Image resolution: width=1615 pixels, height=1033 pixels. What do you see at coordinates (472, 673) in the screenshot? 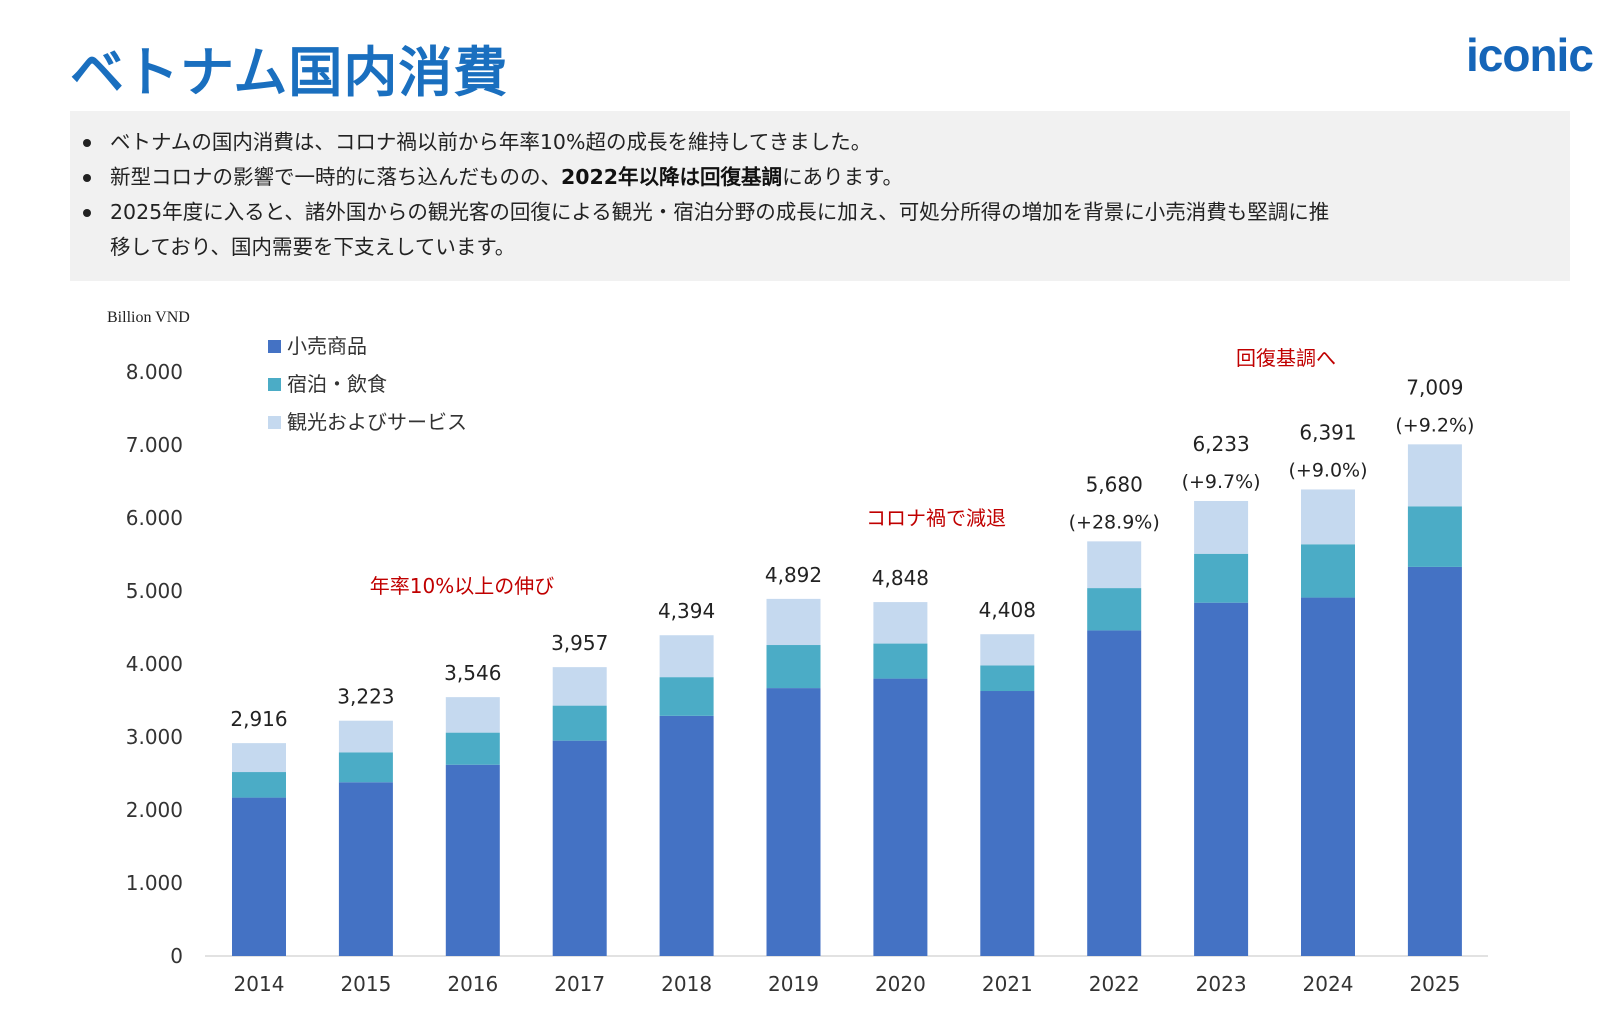
I see `total-label: 3,546` at bounding box center [472, 673].